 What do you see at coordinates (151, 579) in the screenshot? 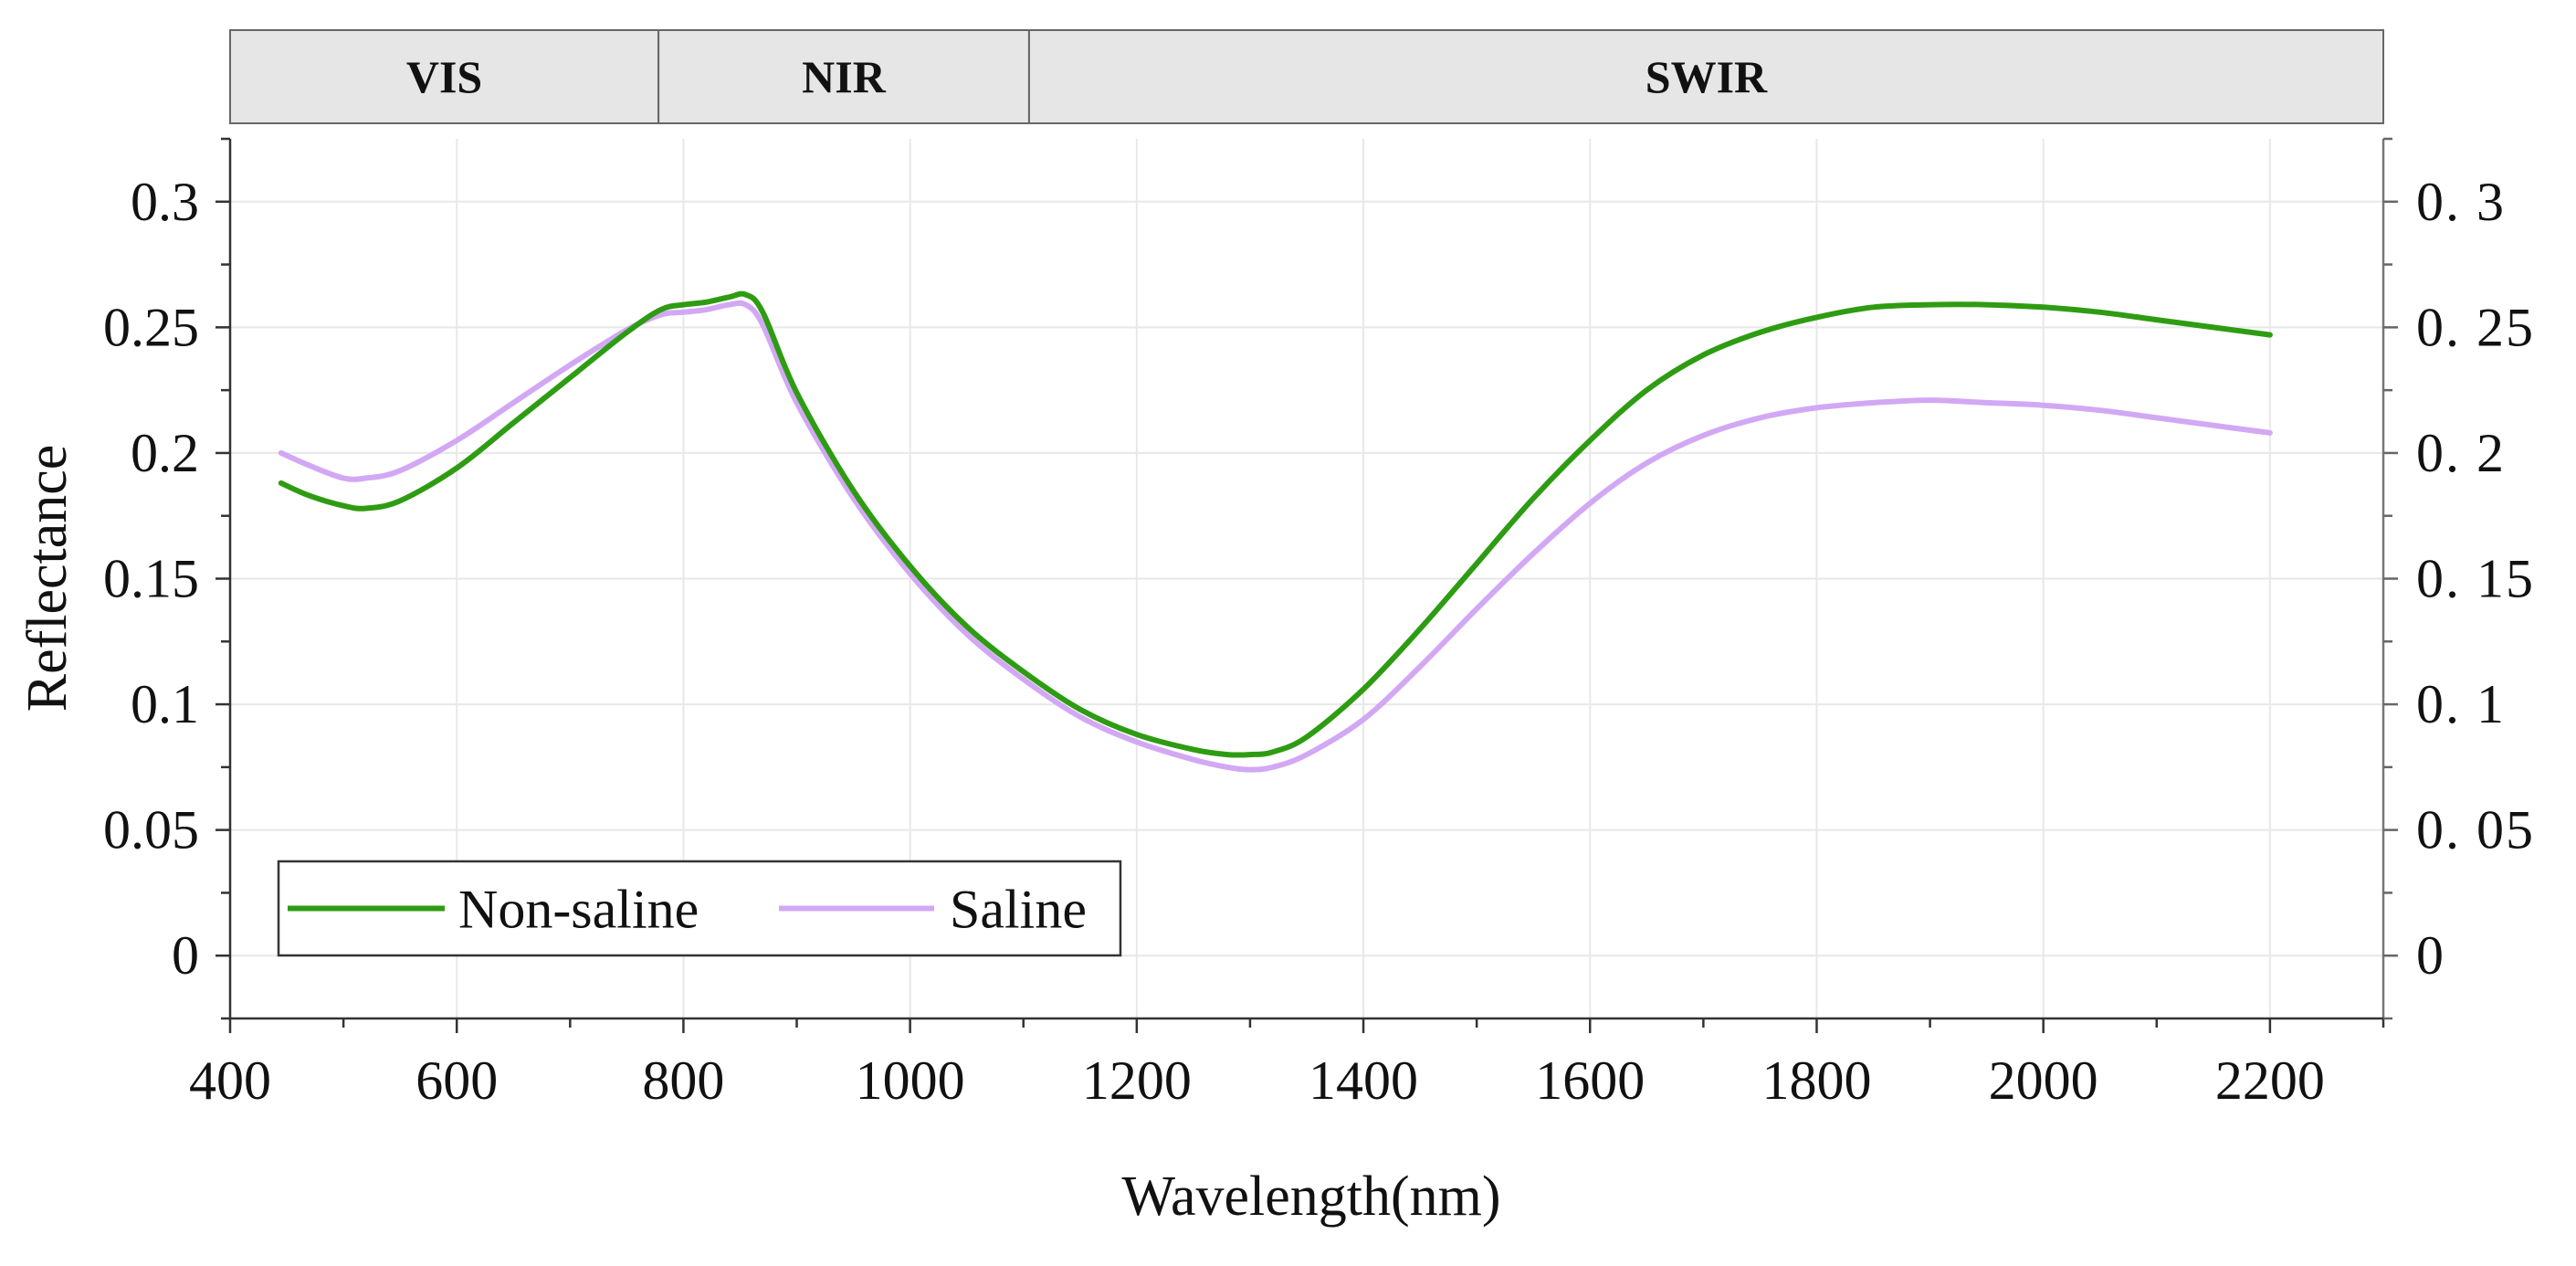
I see `y-left-tick-label: 0.15` at bounding box center [151, 579].